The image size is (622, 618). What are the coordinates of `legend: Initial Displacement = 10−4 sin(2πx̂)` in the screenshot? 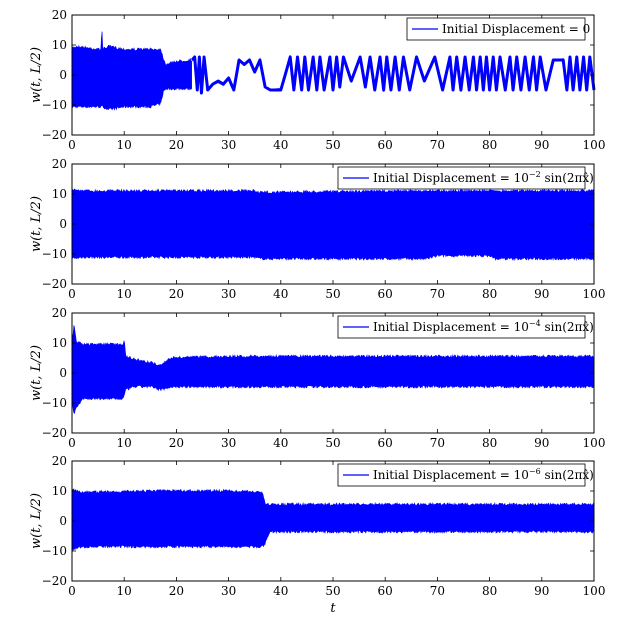 It's located at (465, 327).